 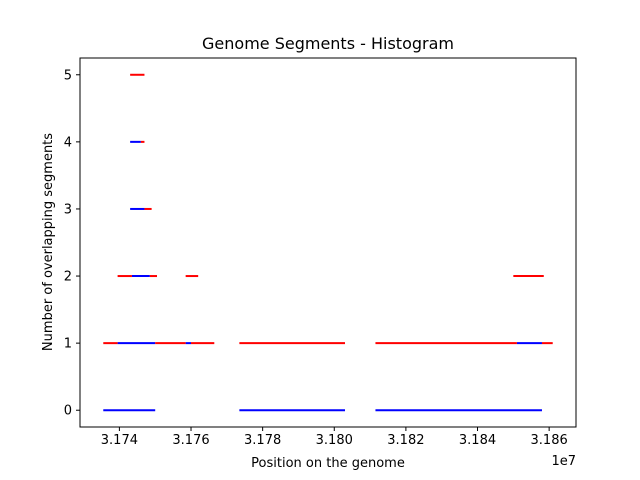 I want to click on x-tick-label: 3.186, so click(x=549, y=440).